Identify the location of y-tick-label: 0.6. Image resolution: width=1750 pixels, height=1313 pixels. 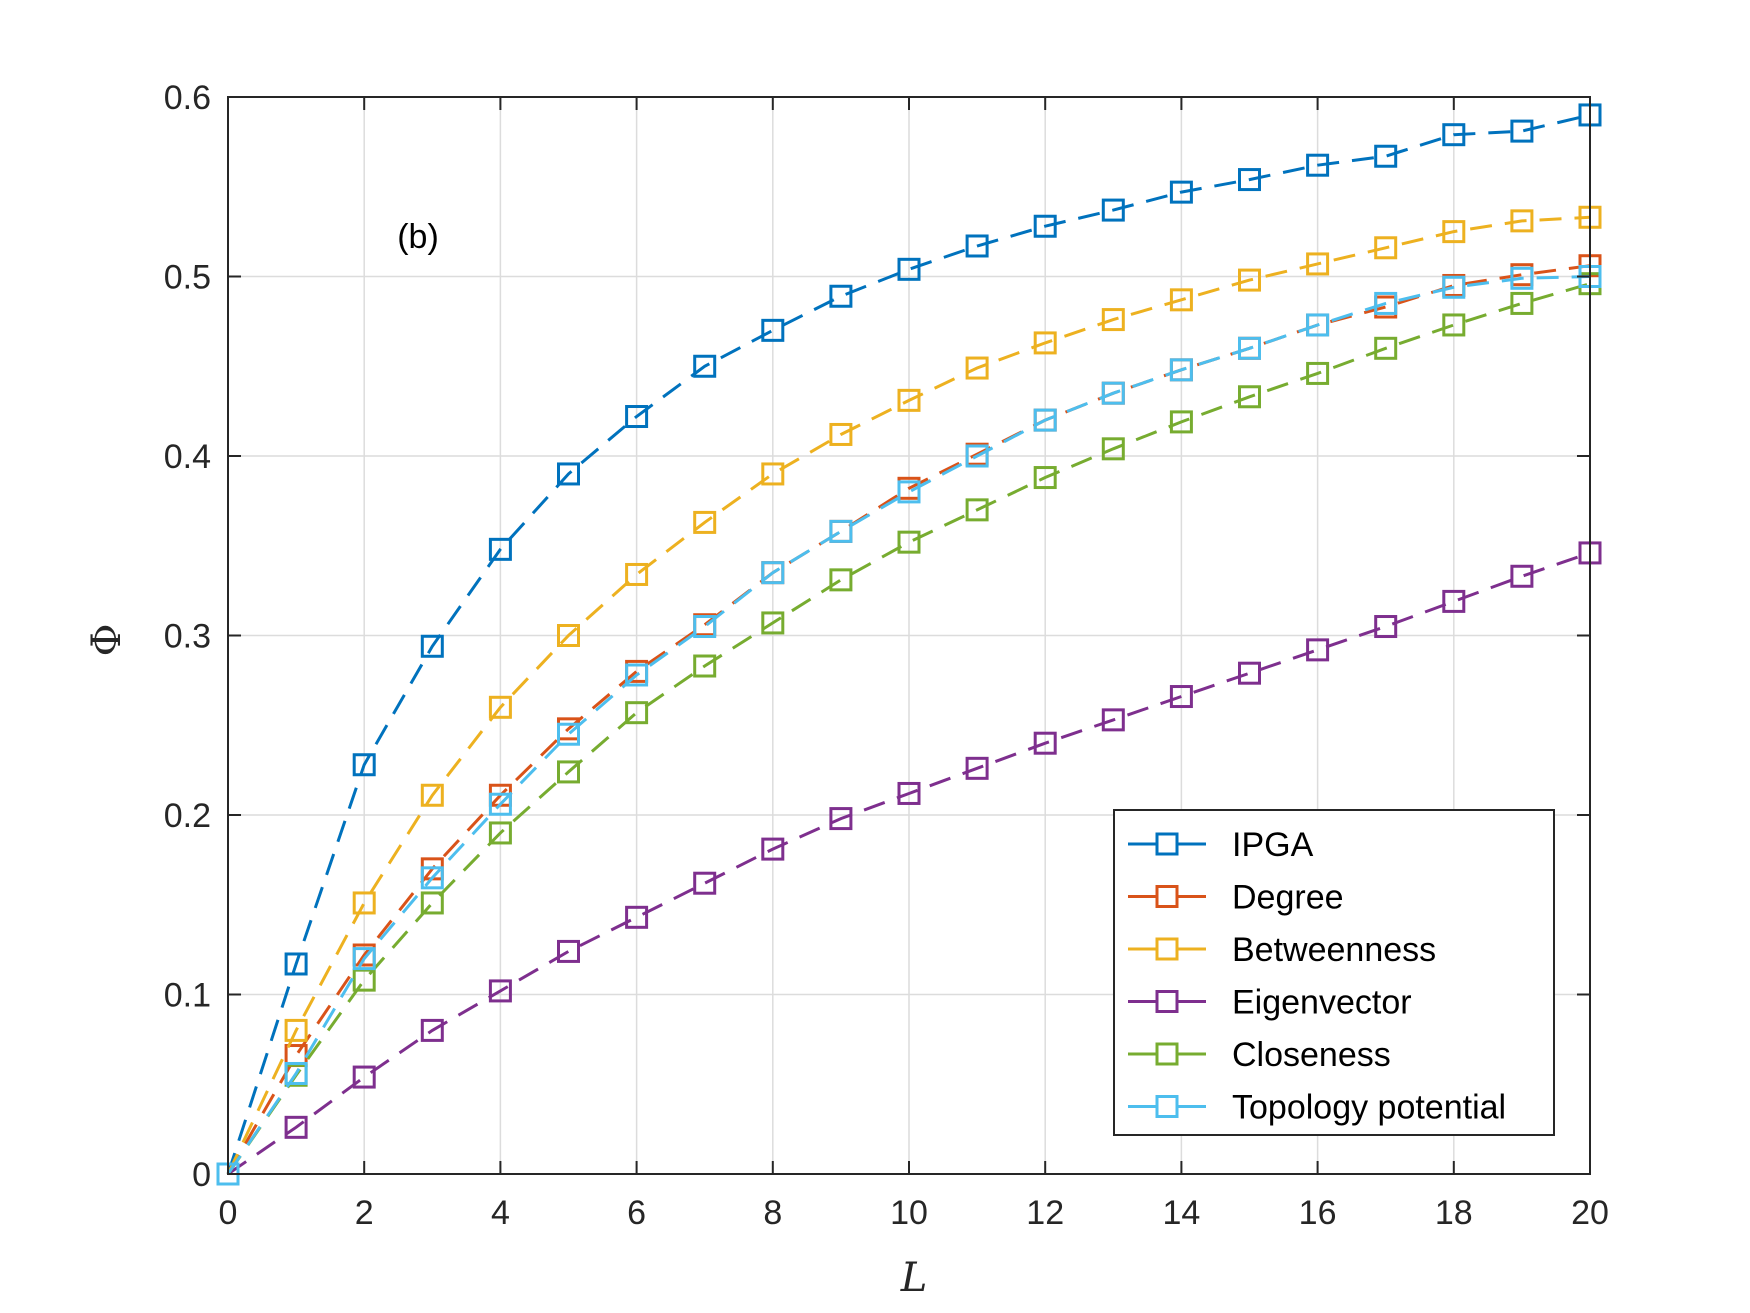
(187, 98).